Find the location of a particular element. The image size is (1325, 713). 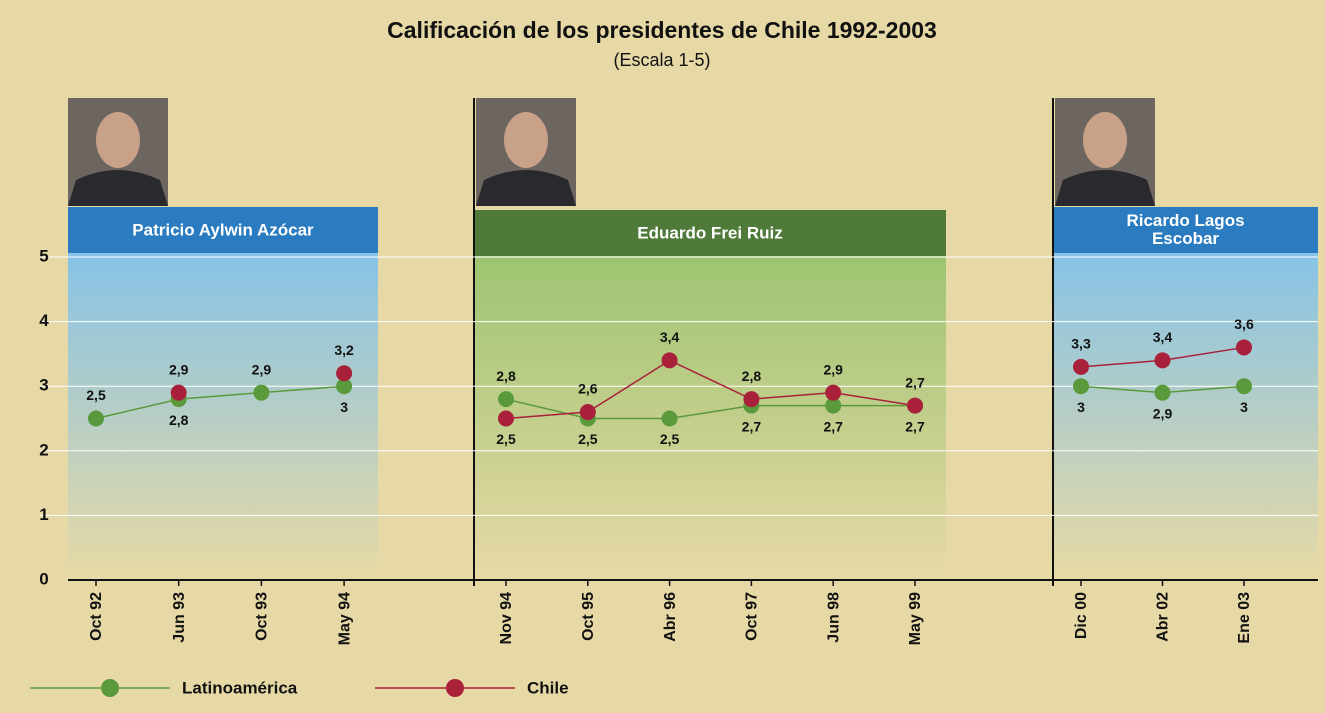

y-tick-label: 4 is located at coordinates (44, 320).